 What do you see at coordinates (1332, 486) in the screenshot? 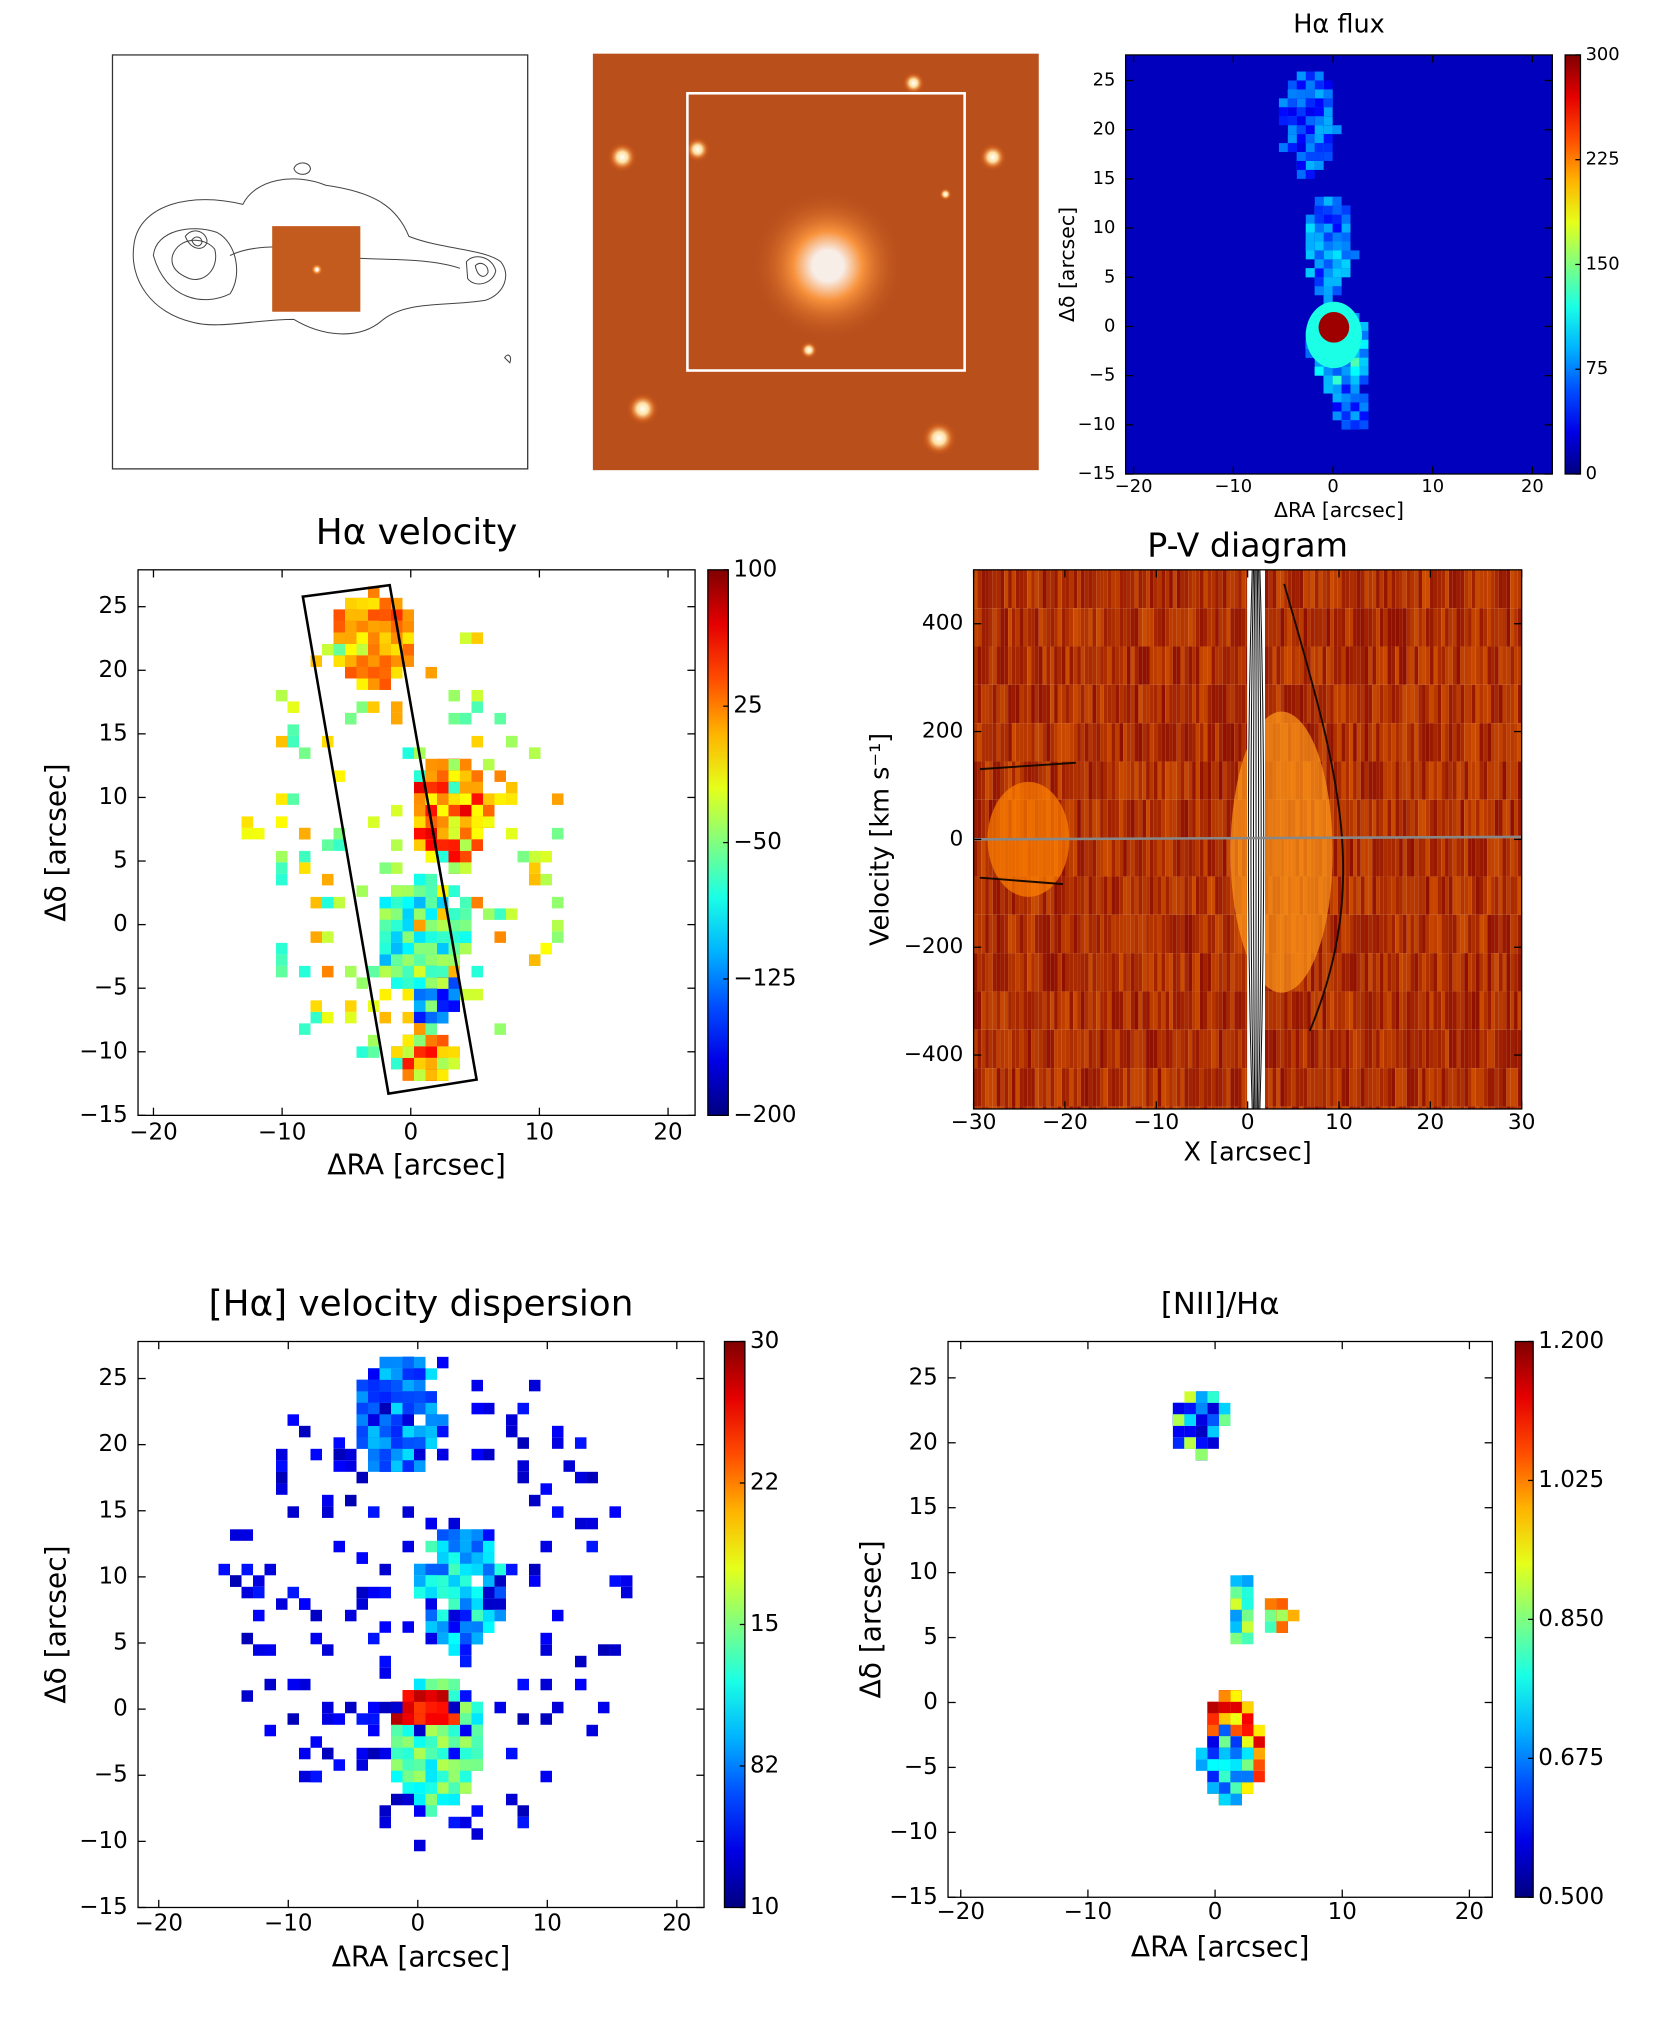
I see `x-tick-label: 0` at bounding box center [1332, 486].